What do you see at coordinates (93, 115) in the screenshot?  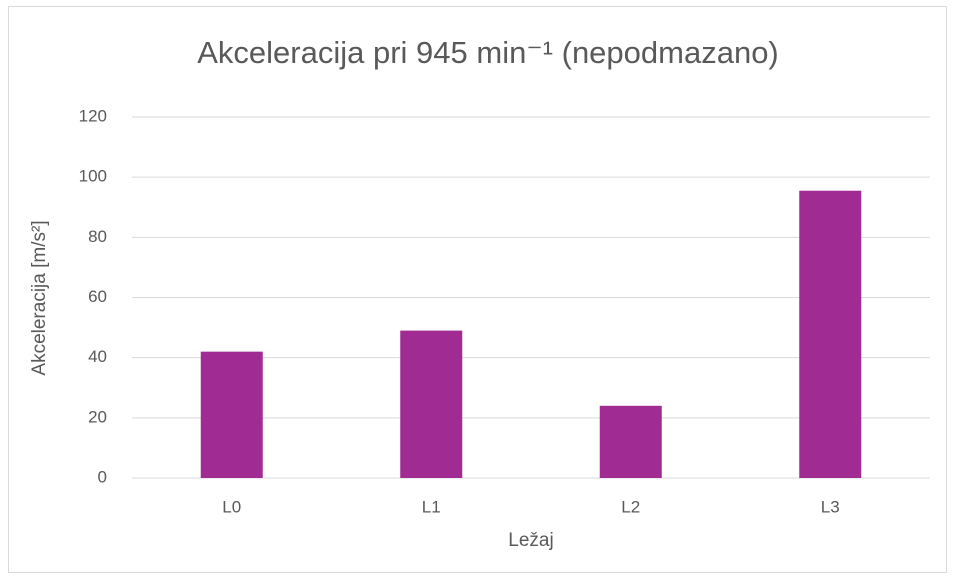 I see `y-tick-label: 120` at bounding box center [93, 115].